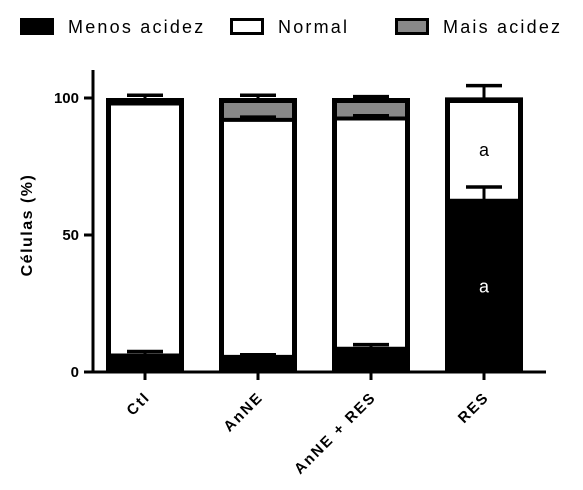 Image resolution: width=583 pixels, height=490 pixels. I want to click on bar-outline-anne-res, so click(371, 235).